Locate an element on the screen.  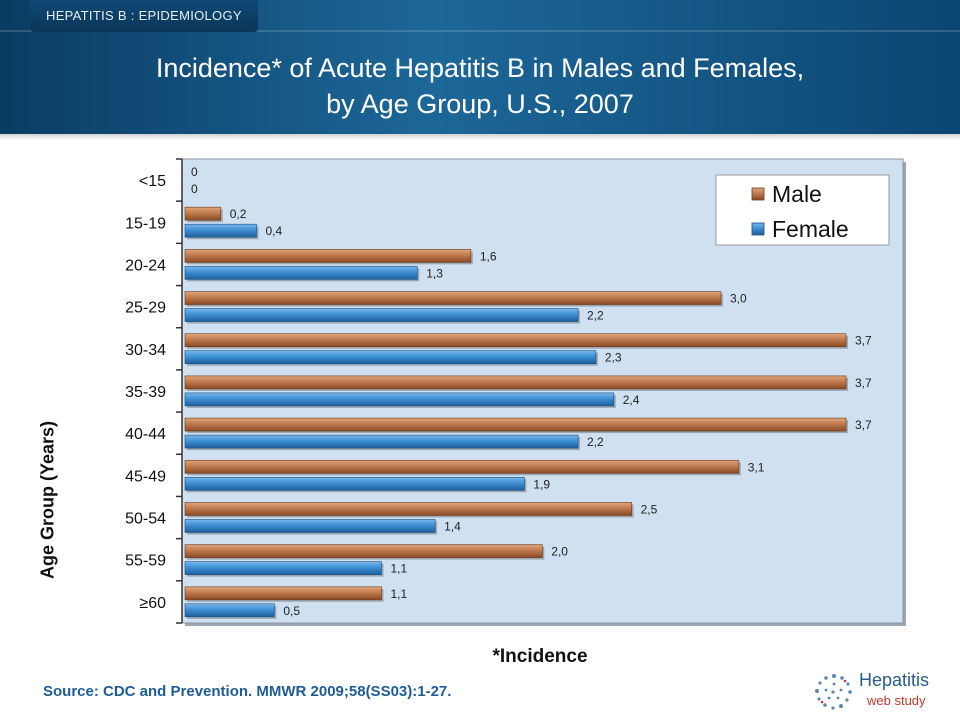
y-tick-label: 15-19 is located at coordinates (145, 223).